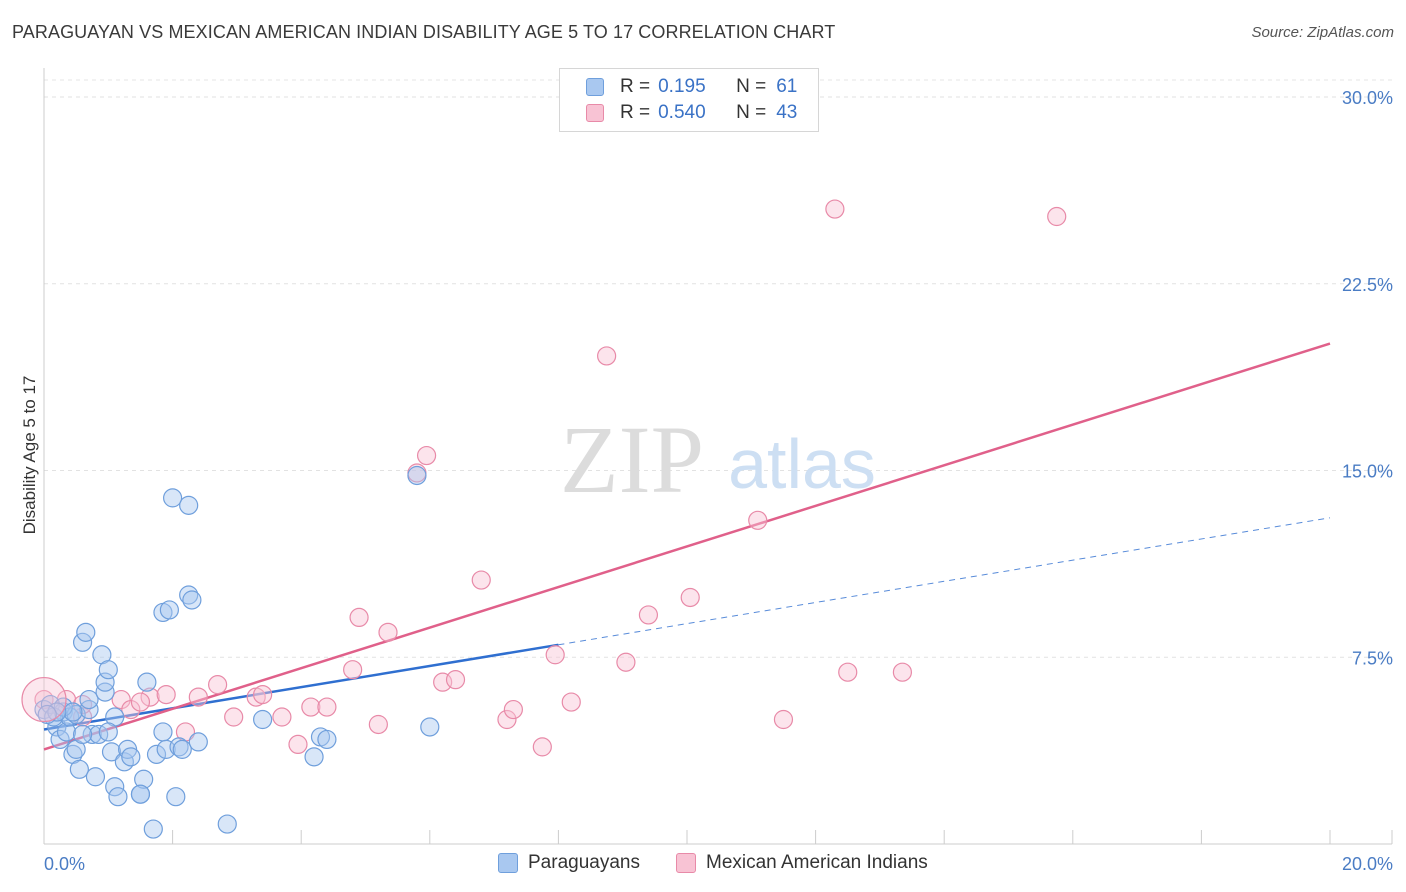 Image resolution: width=1406 pixels, height=892 pixels. I want to click on legend-item-paraguayans: Paraguayans, so click(569, 863).